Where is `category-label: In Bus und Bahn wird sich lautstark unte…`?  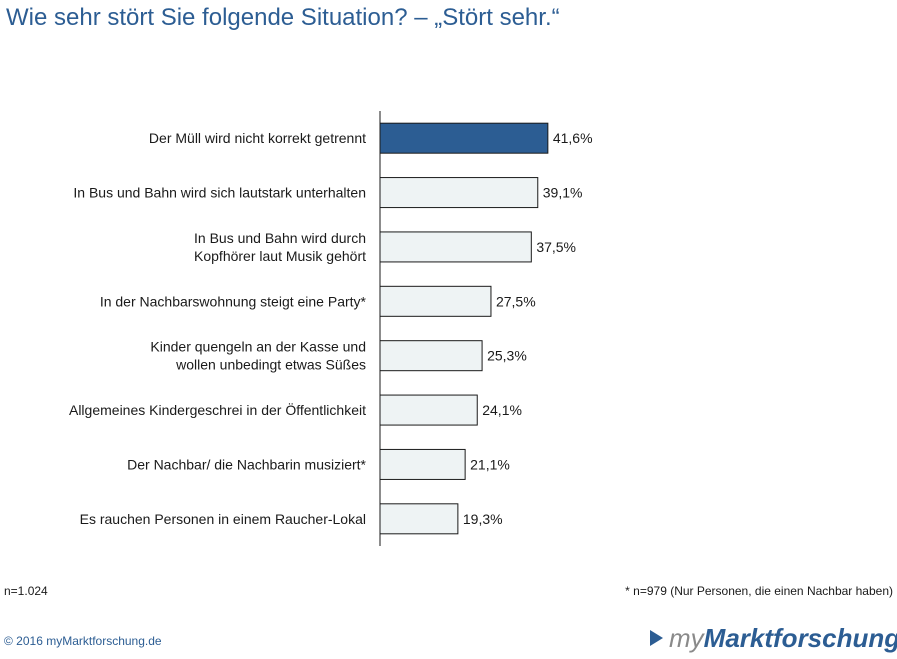
category-label: In Bus und Bahn wird sich lautstark unte… is located at coordinates (219, 193).